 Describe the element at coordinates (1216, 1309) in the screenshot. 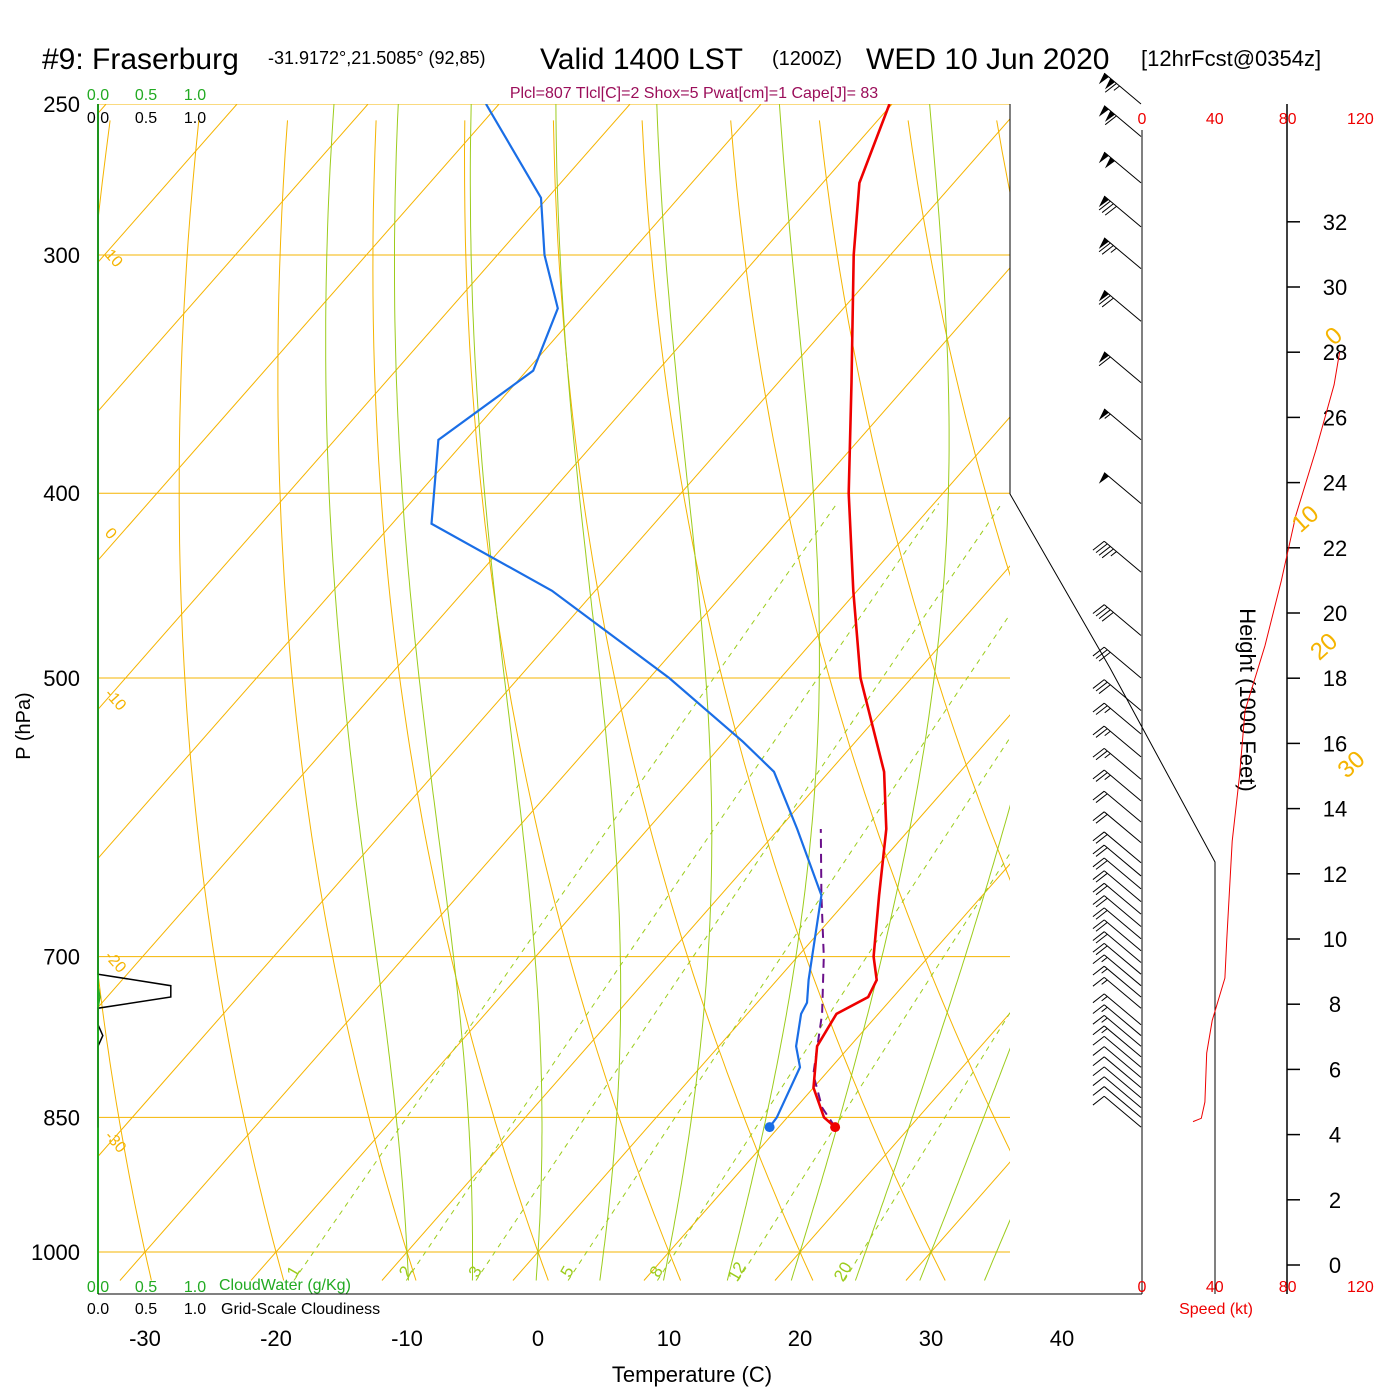

I see `speed-axis-label: Speed (kt)` at that location.